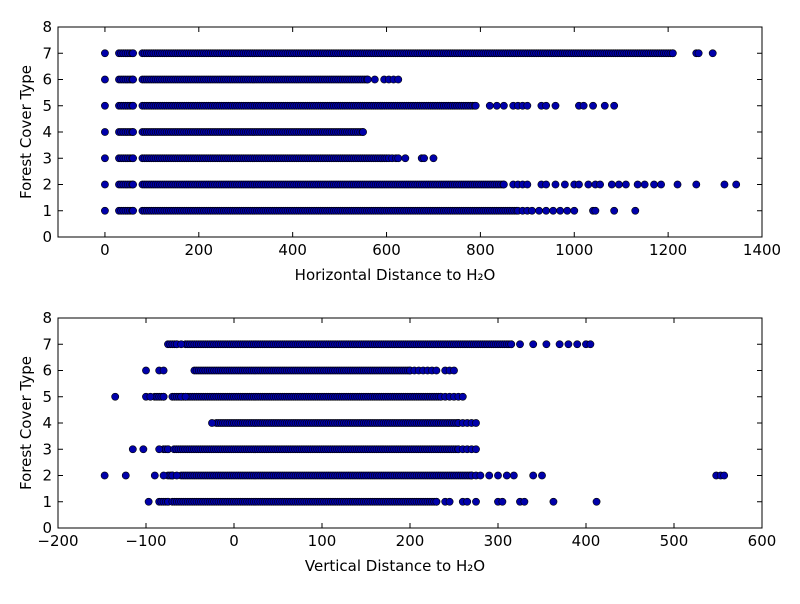  I want to click on x-tick-label: 0, so click(105, 250).